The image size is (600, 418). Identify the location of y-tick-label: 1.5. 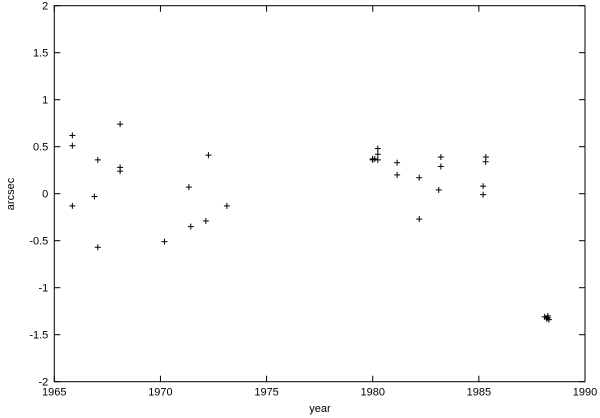
(40, 54).